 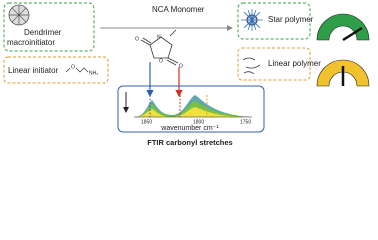 I want to click on star-label: Star polymer, so click(x=291, y=19).